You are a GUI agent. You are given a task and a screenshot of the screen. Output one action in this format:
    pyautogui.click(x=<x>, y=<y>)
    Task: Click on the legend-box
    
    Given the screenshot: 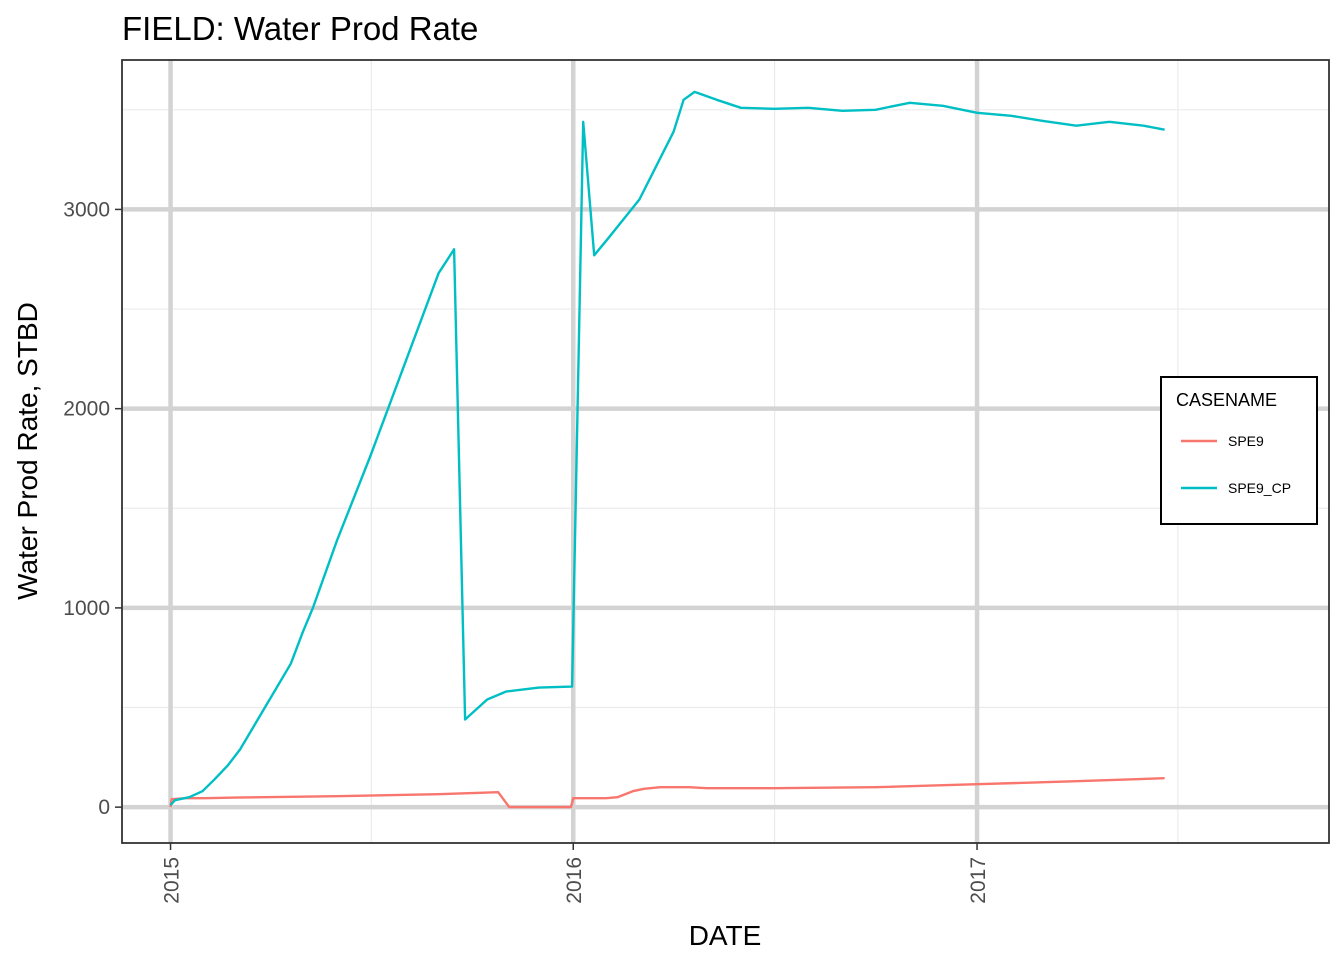 What is the action you would take?
    pyautogui.click(x=1239, y=450)
    